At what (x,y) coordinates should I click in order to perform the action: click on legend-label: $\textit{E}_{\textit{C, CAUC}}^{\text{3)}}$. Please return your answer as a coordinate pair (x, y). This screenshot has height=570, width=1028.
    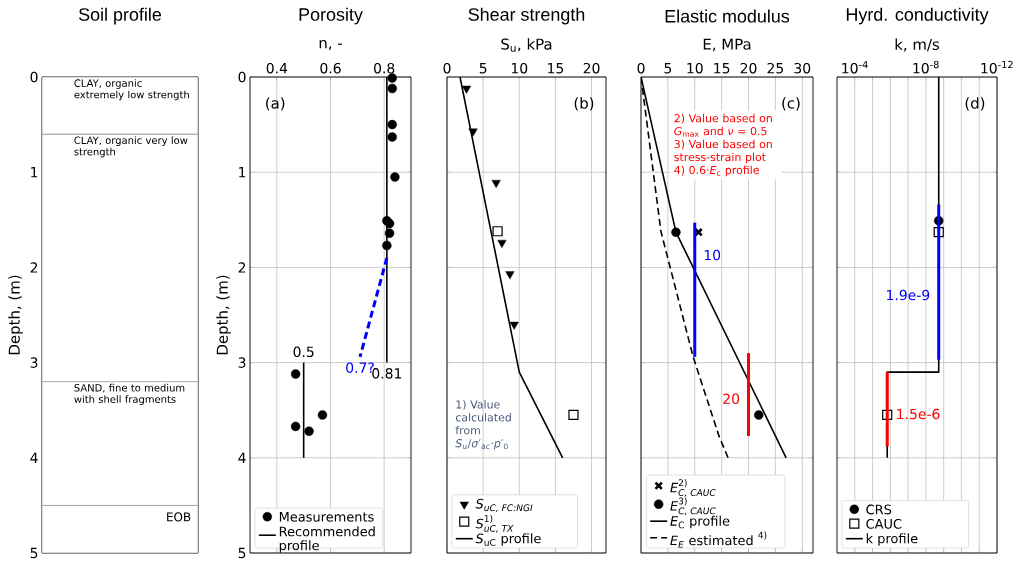
    Looking at the image, I should click on (693, 506).